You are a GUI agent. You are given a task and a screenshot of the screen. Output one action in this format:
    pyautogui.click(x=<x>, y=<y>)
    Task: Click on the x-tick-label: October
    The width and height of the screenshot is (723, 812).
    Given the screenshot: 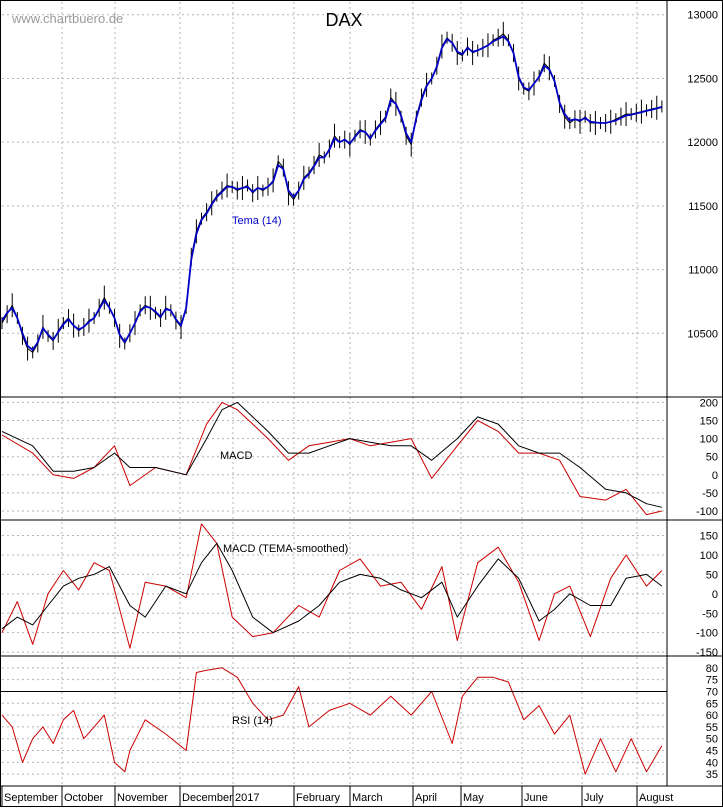 What is the action you would take?
    pyautogui.click(x=83, y=798)
    